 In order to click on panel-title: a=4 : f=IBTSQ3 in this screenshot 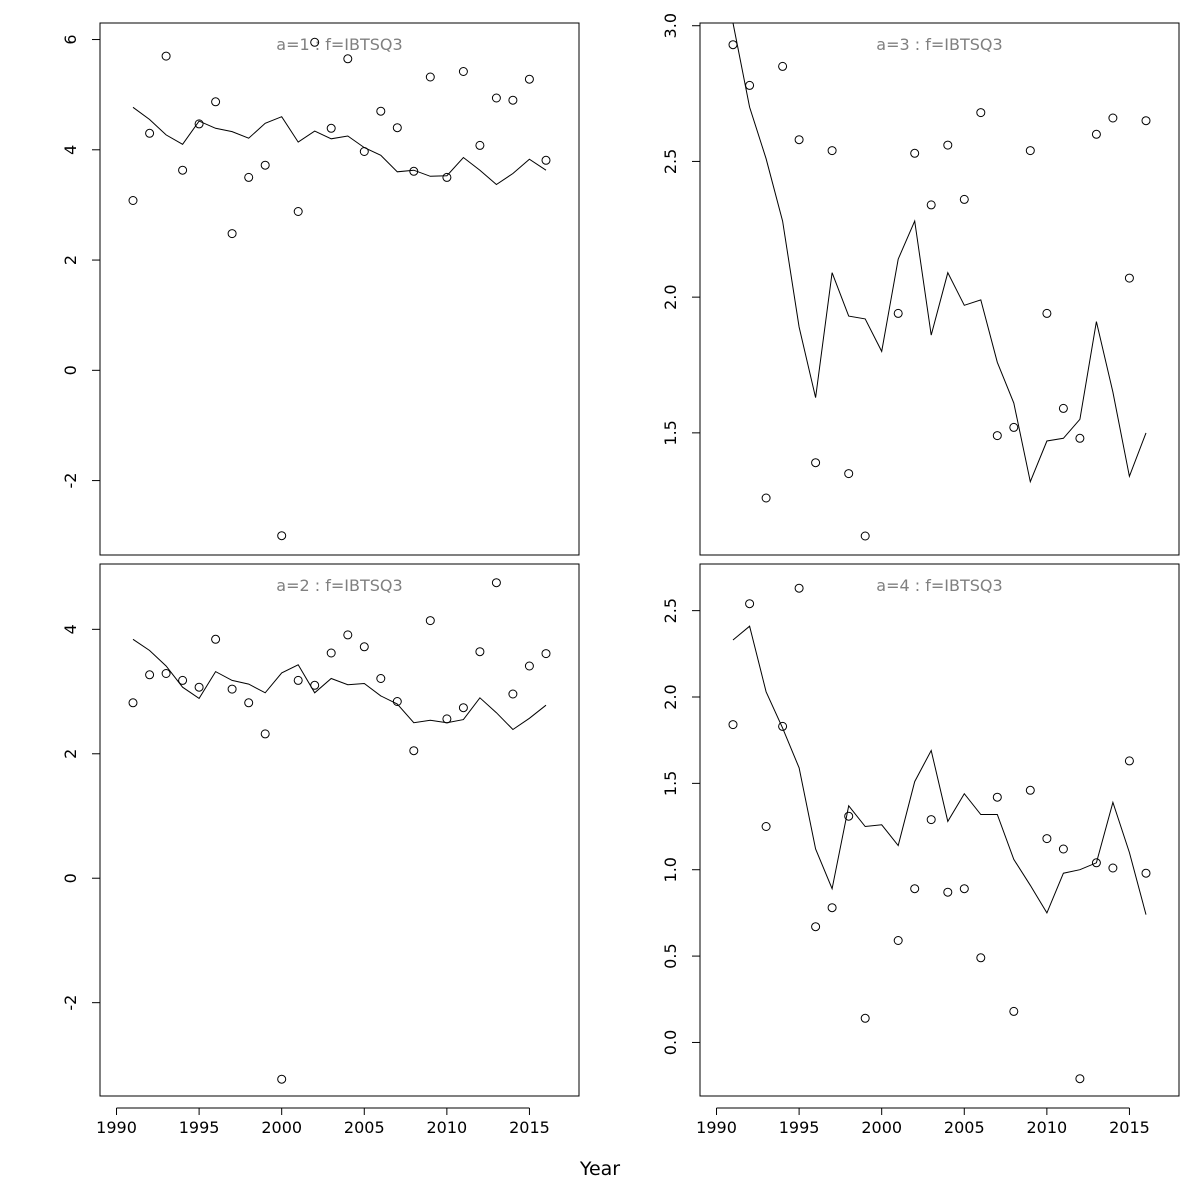, I will do `click(939, 585)`.